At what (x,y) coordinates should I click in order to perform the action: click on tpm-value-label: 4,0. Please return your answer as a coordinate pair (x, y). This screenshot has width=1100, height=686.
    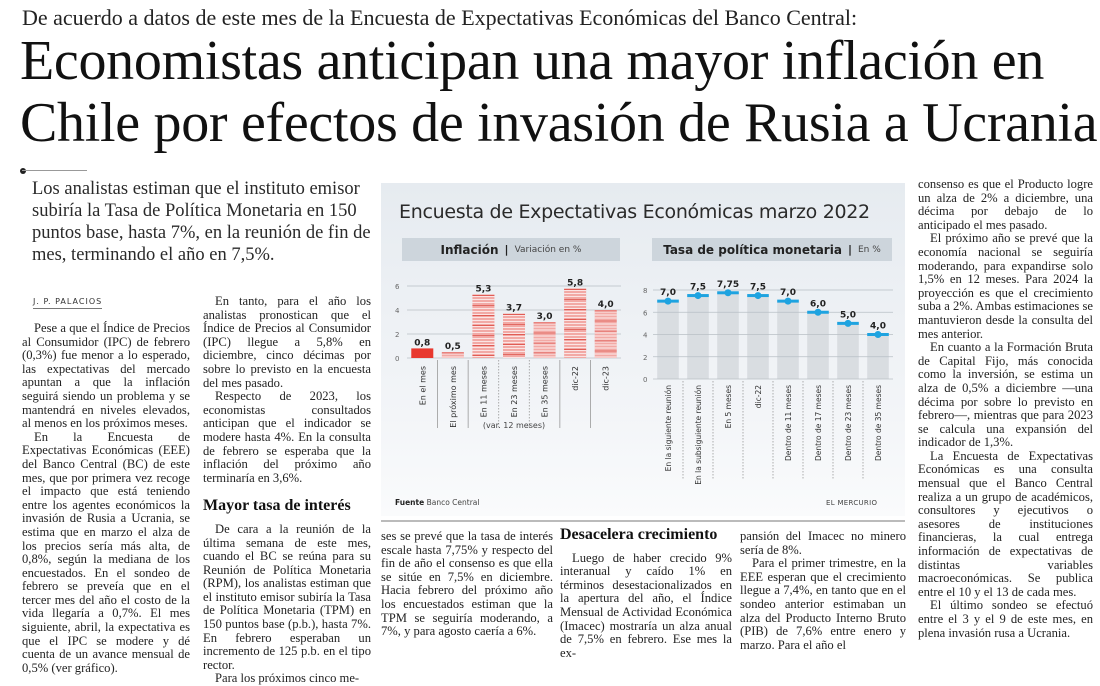
    Looking at the image, I should click on (878, 327).